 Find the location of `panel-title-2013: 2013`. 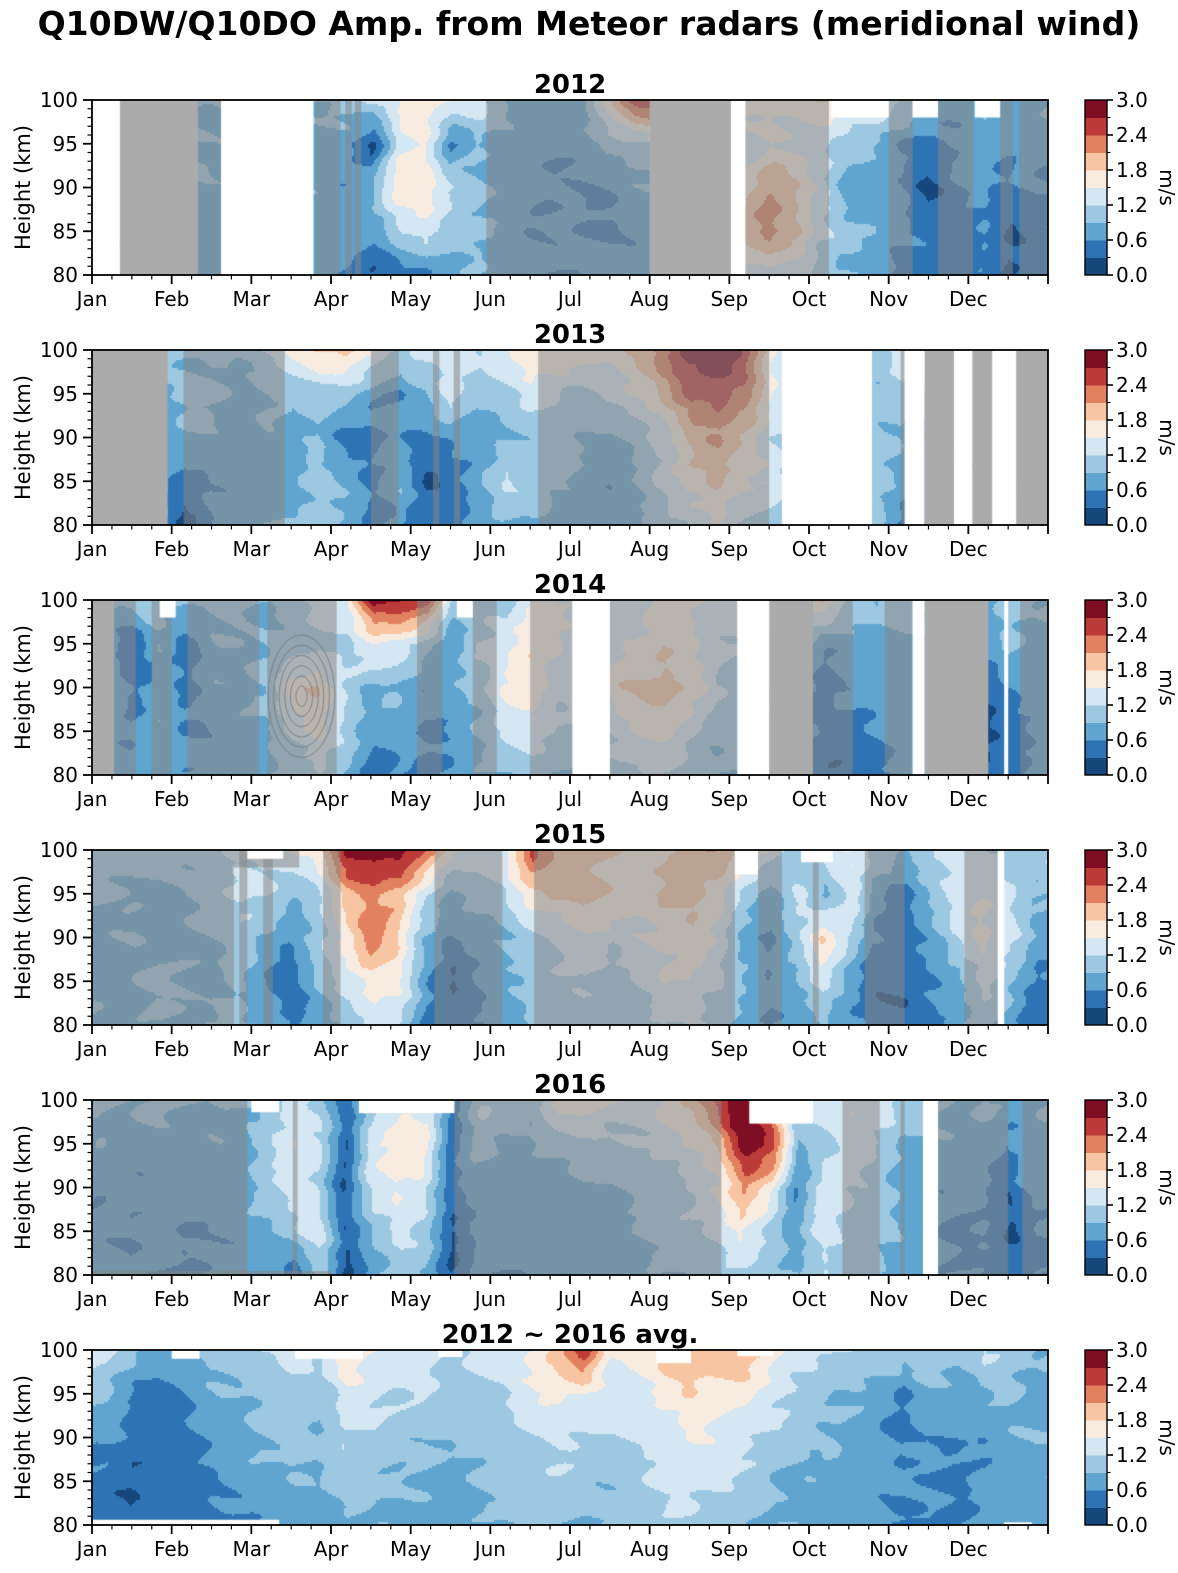

panel-title-2013: 2013 is located at coordinates (570, 335).